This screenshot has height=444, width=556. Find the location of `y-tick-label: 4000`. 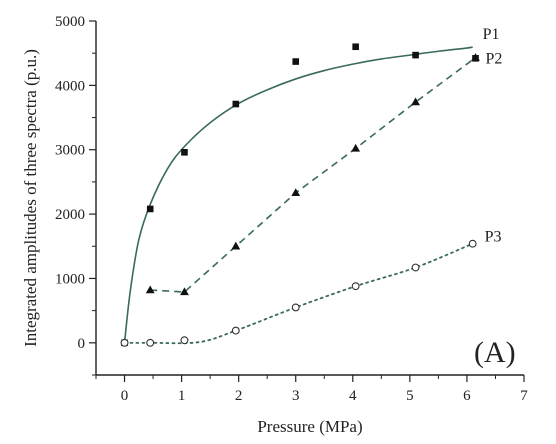

y-tick-label: 4000 is located at coordinates (70, 86).